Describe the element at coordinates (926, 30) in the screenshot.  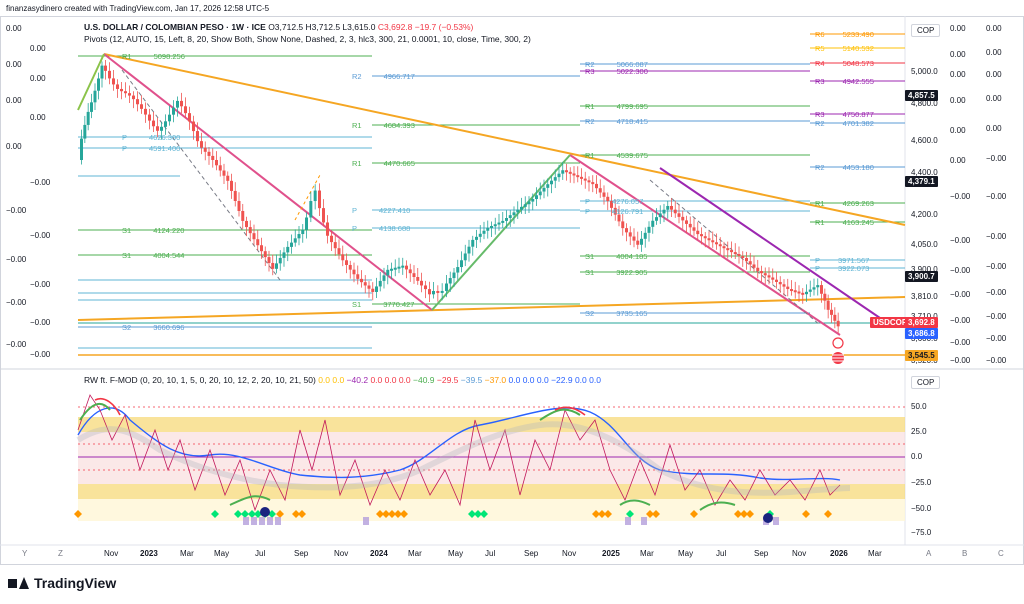
I see `price-axis-currency-button: COP` at that location.